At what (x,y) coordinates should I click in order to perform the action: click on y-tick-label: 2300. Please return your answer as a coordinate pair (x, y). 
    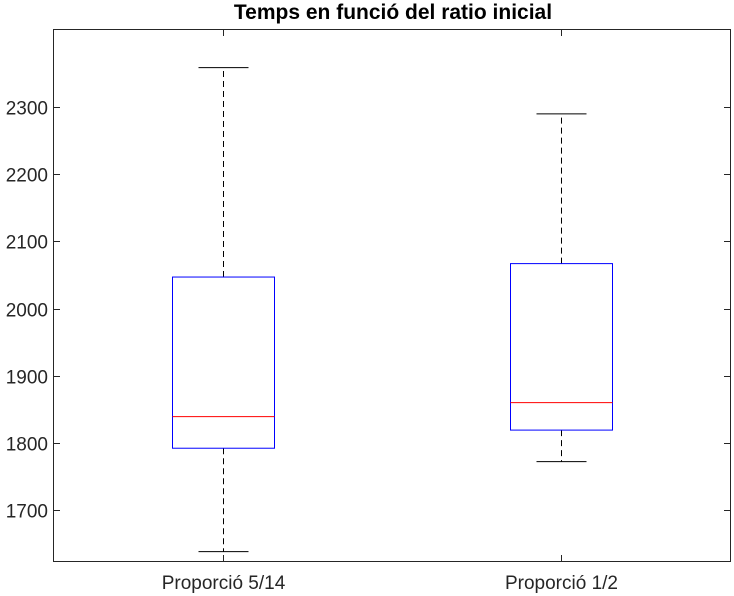
    Looking at the image, I should click on (27, 109).